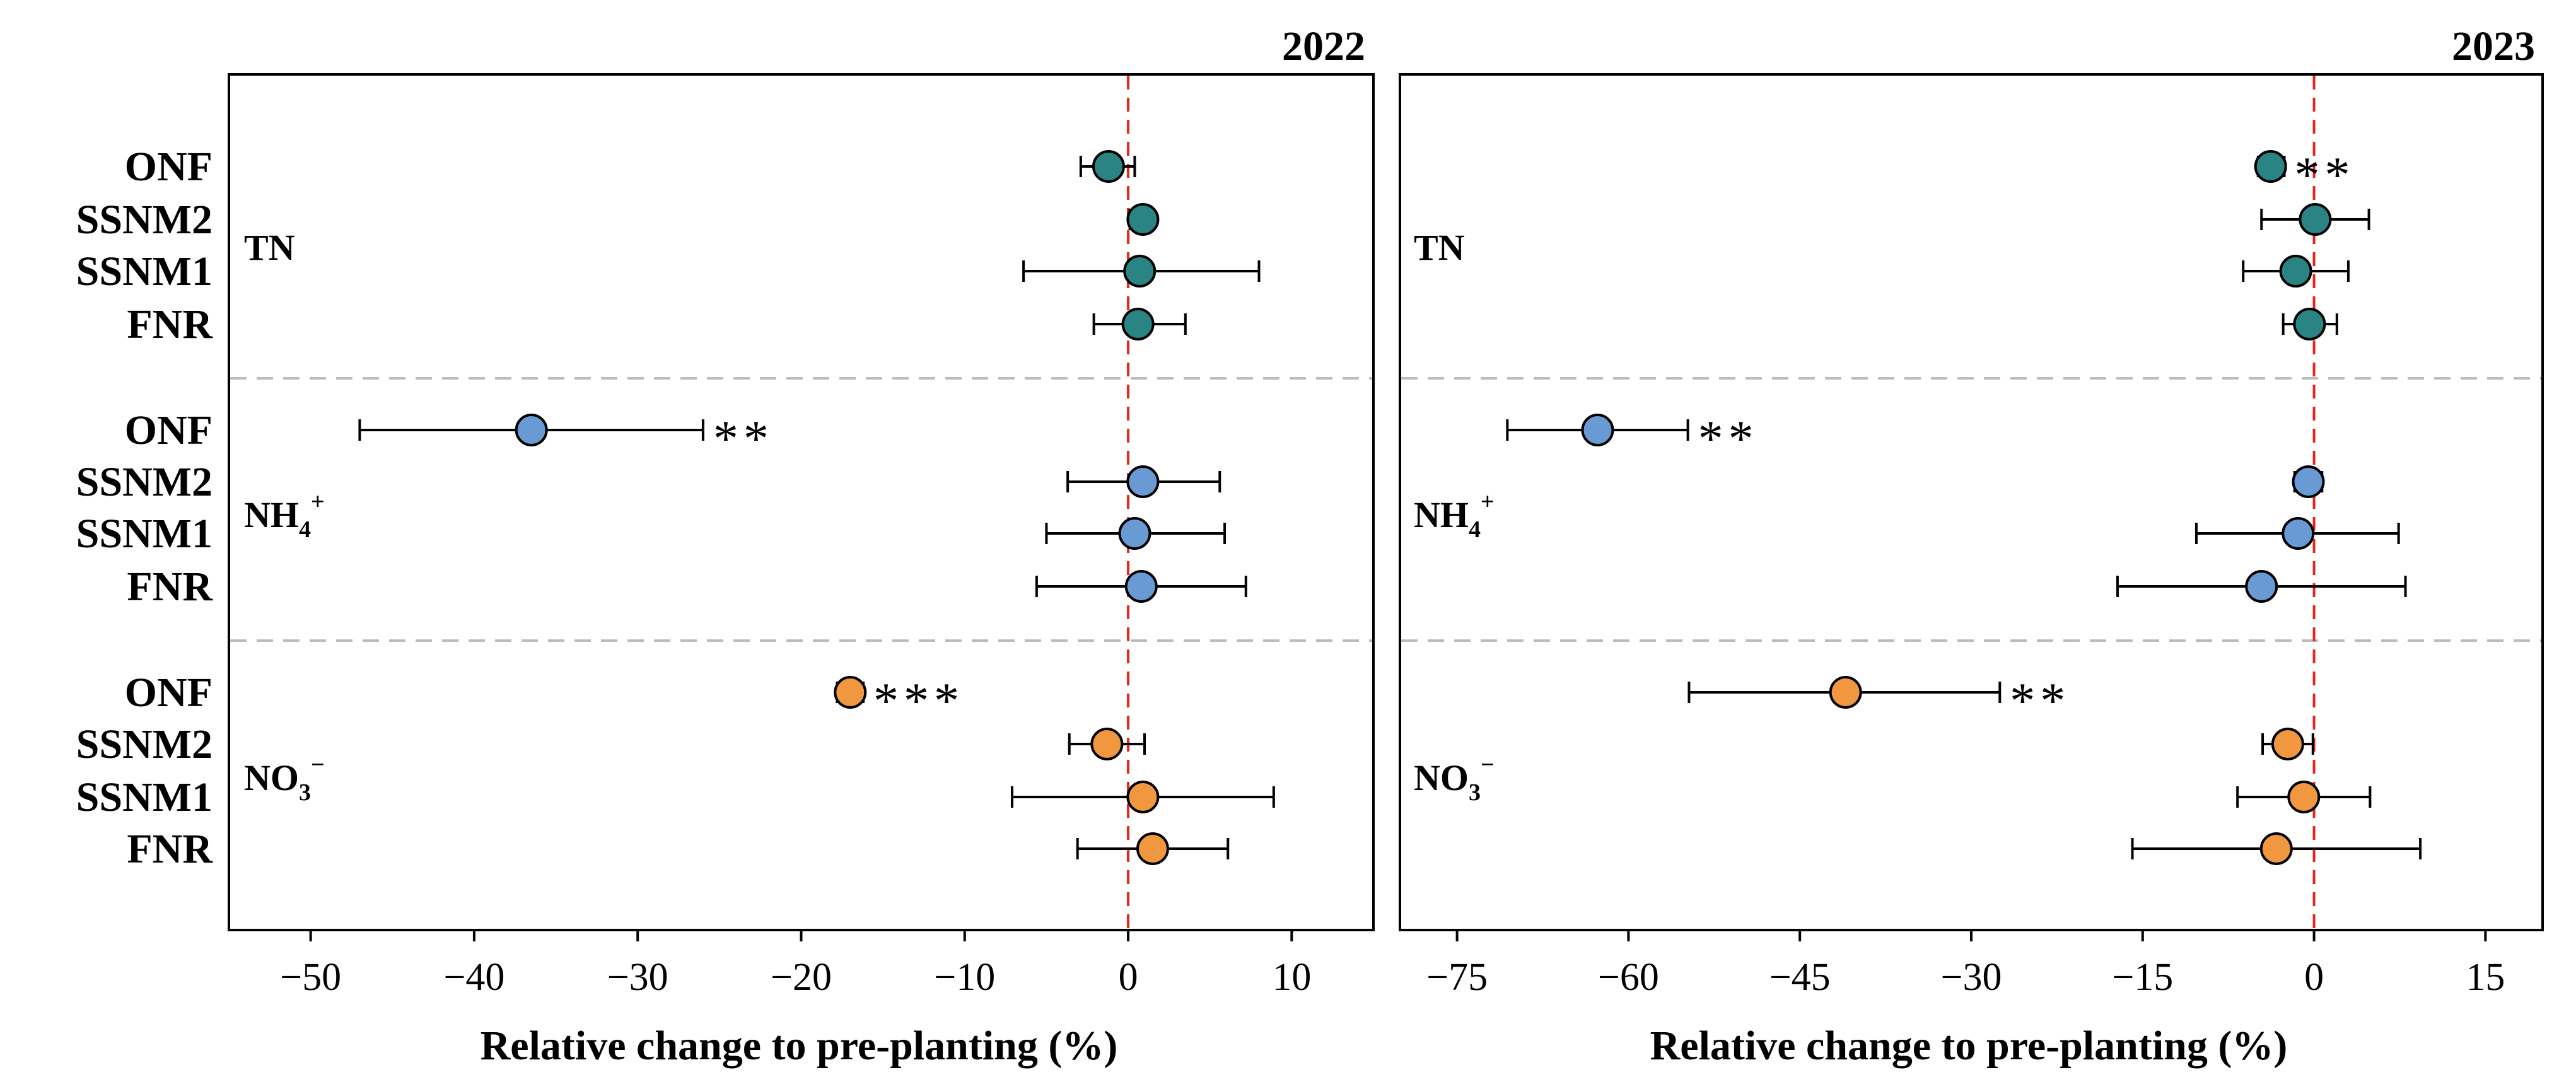 This screenshot has width=2576, height=1082. Describe the element at coordinates (965, 978) in the screenshot. I see `x-tick-label: −10` at that location.